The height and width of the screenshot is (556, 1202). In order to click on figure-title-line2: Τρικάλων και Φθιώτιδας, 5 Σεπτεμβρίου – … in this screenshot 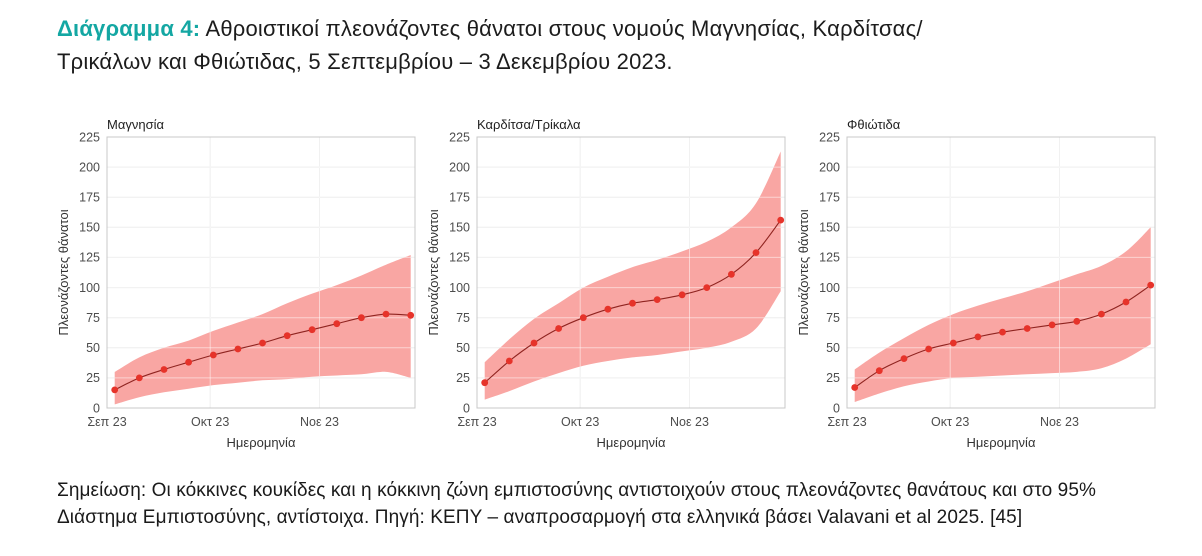, I will do `click(365, 61)`.